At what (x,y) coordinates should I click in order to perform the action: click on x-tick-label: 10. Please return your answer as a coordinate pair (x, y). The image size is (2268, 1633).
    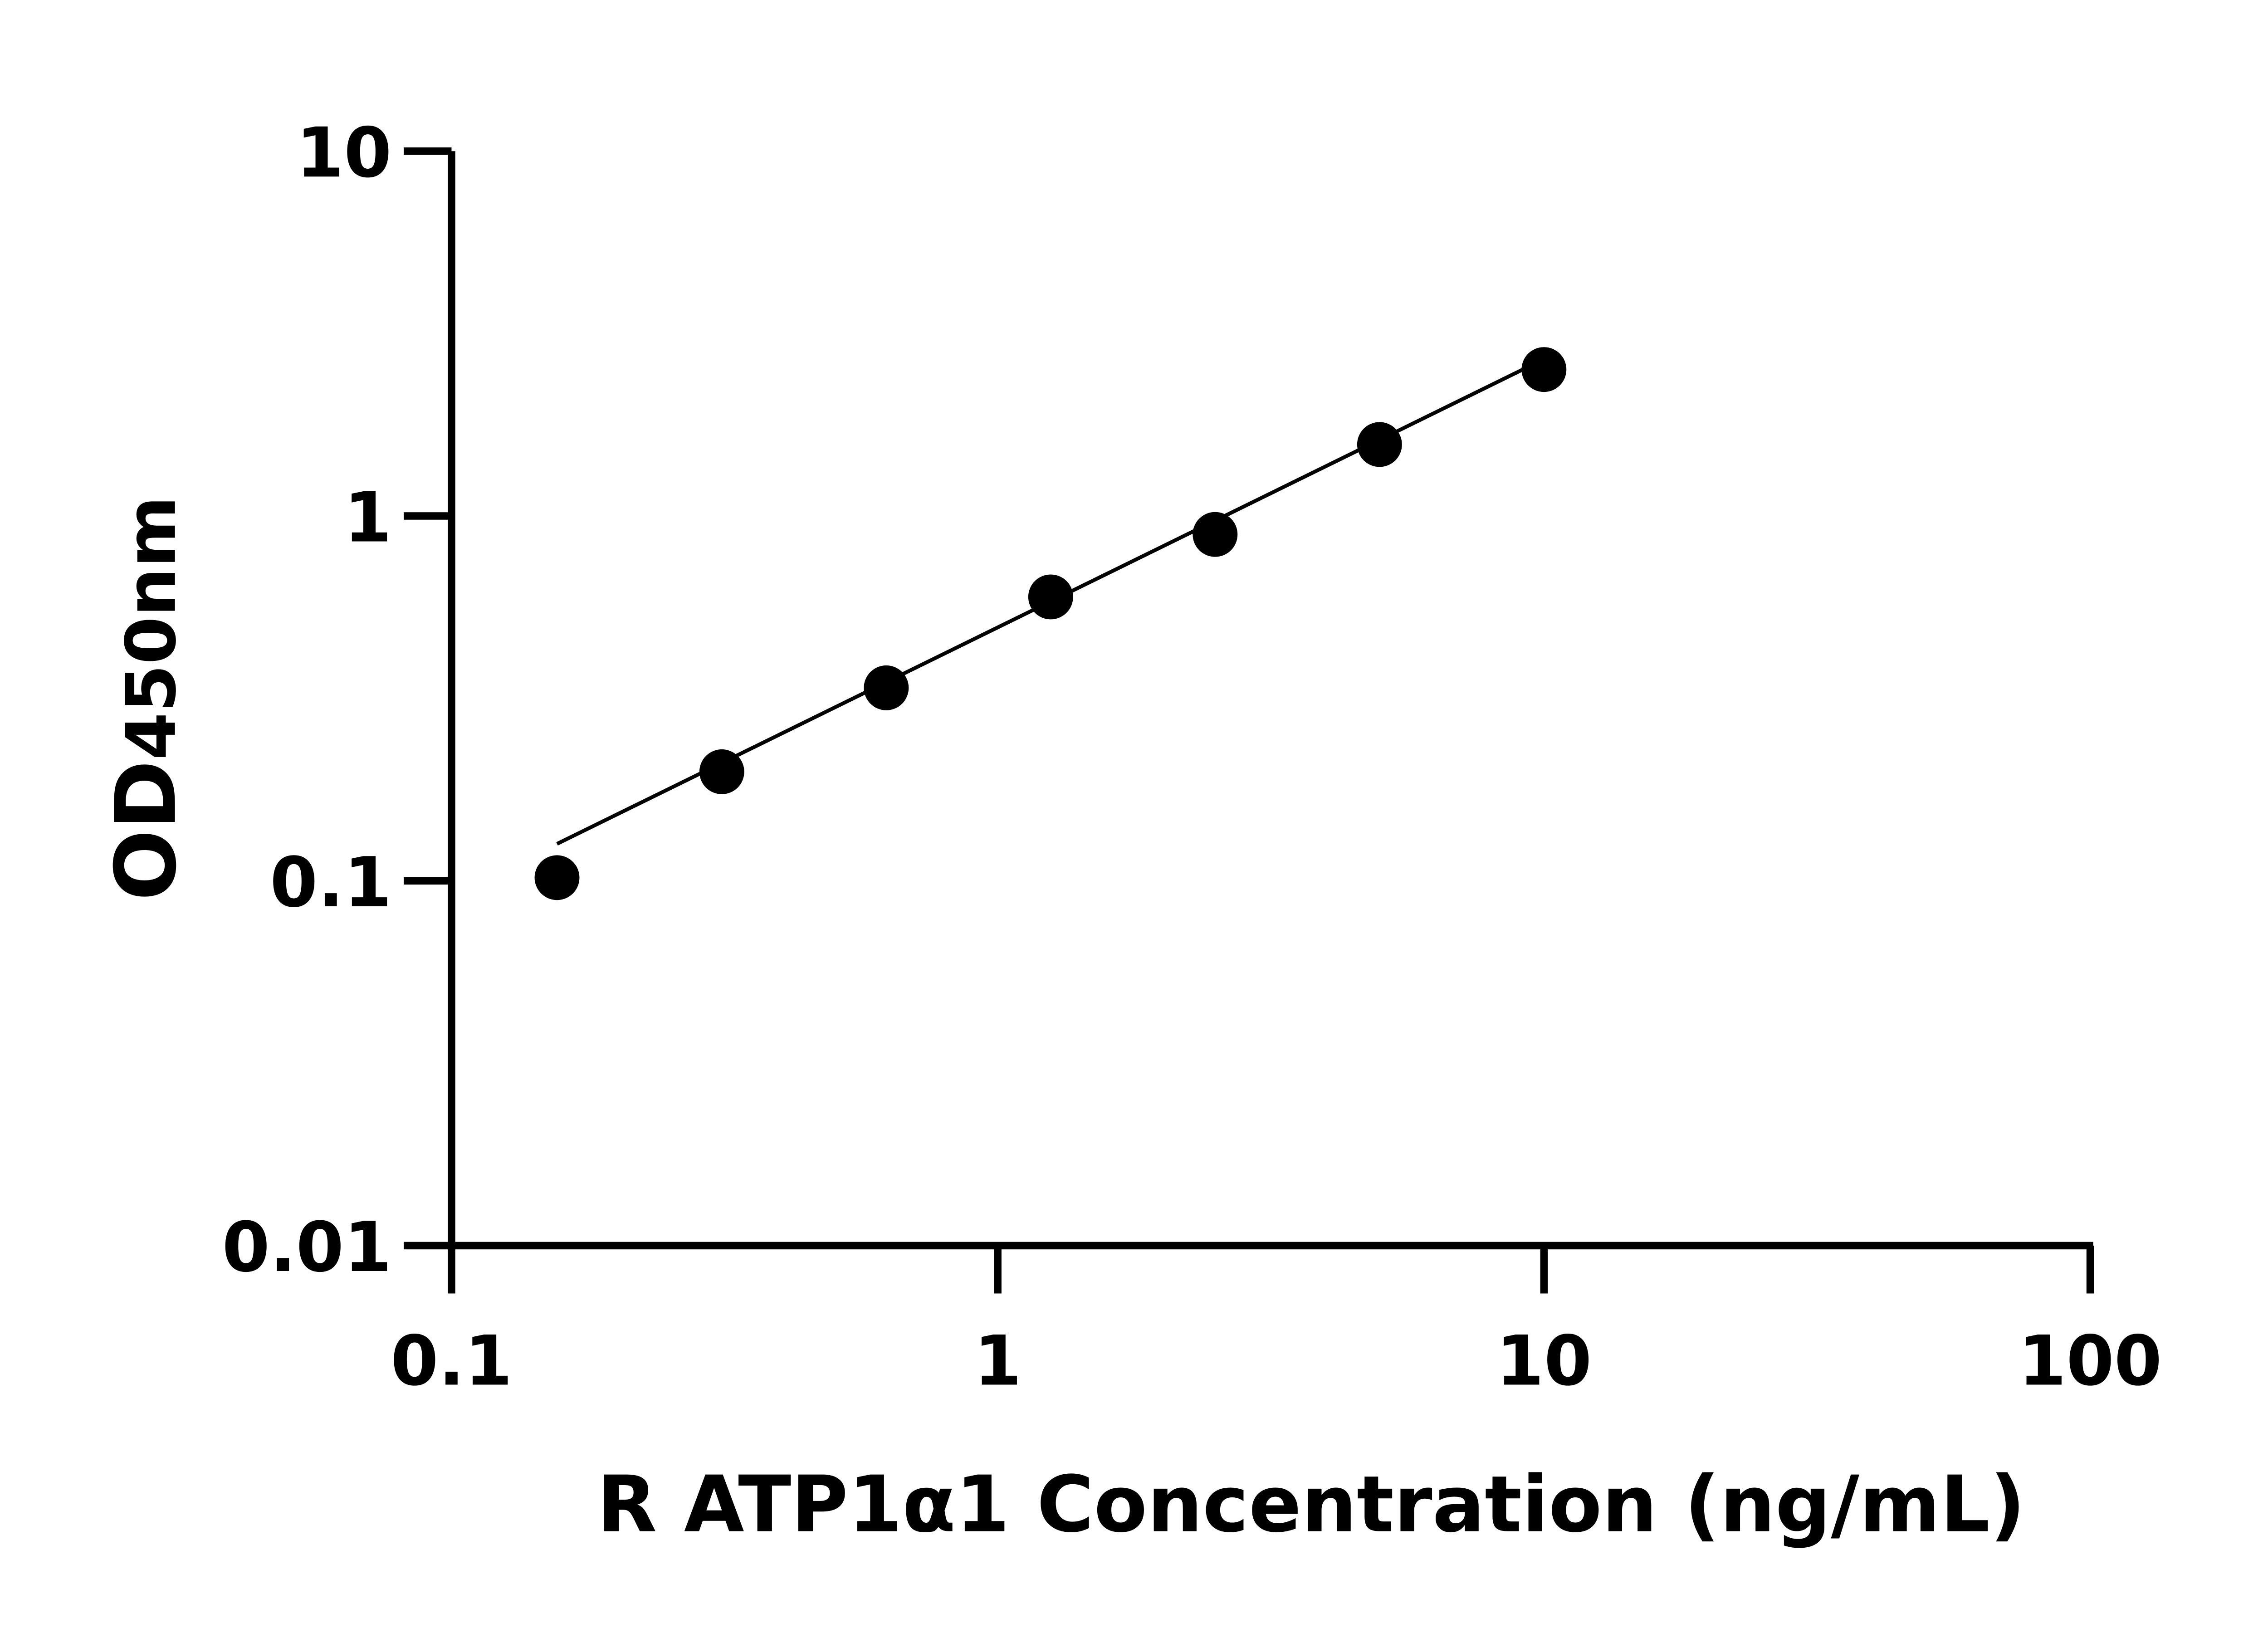
    Looking at the image, I should click on (1544, 1361).